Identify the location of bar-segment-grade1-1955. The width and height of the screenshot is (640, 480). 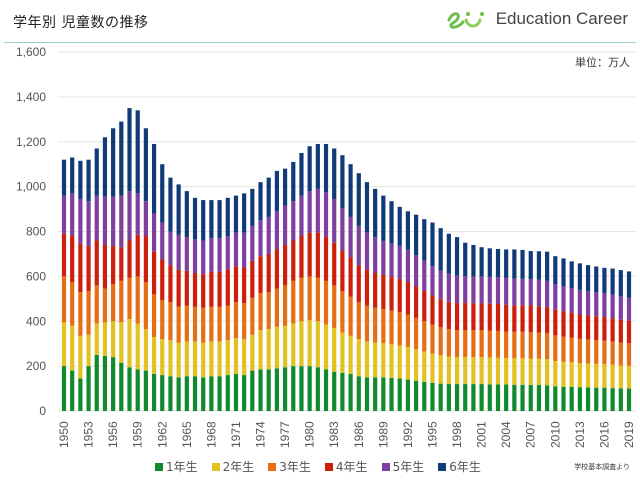
(105, 383).